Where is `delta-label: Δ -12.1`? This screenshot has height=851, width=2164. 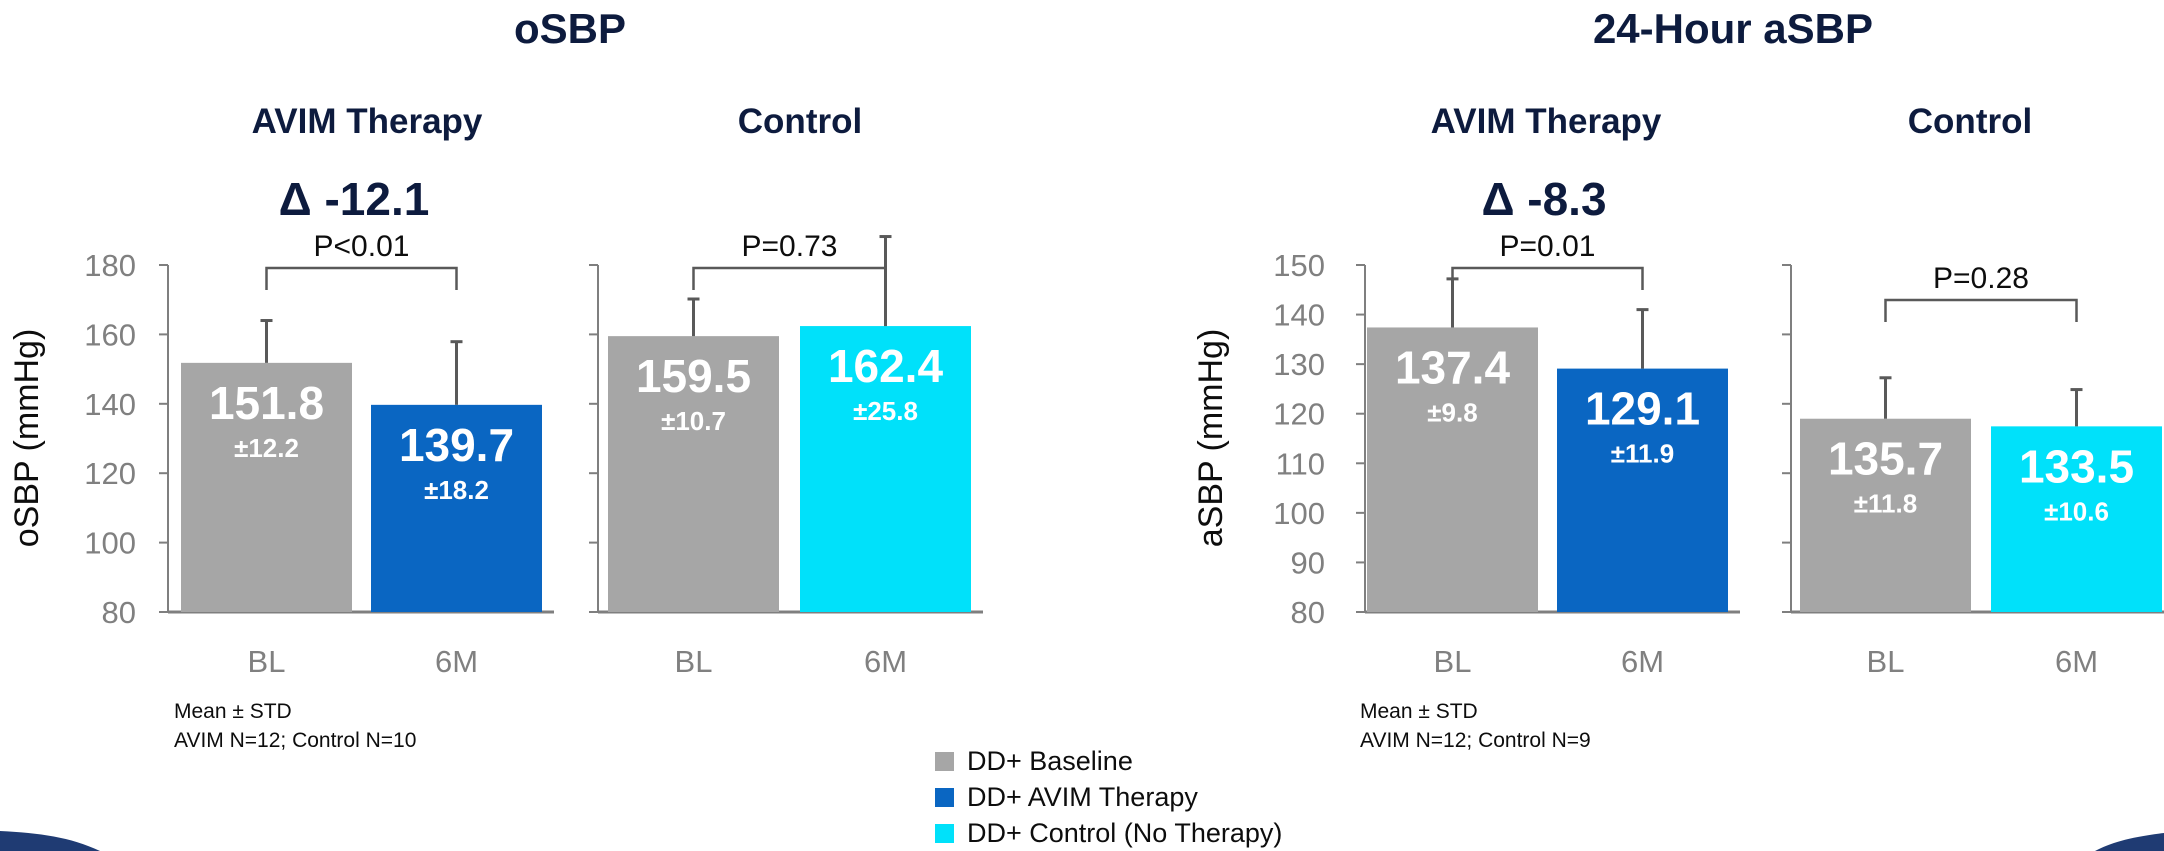 delta-label: Δ -12.1 is located at coordinates (354, 199).